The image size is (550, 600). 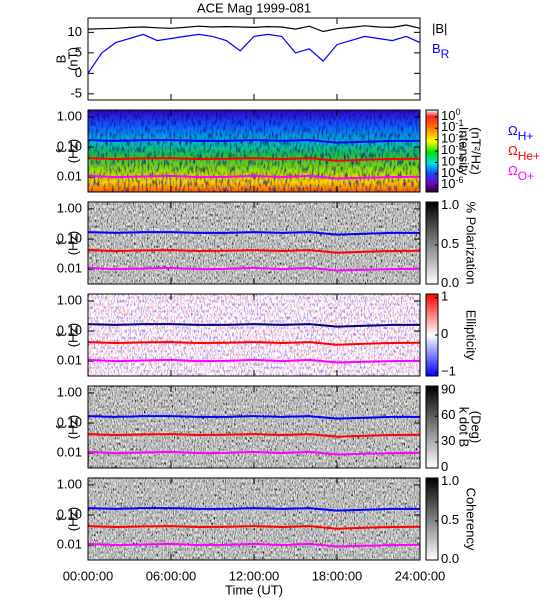 What do you see at coordinates (459, 169) in the screenshot?
I see `colorbar-tick-exponent: -5` at bounding box center [459, 169].